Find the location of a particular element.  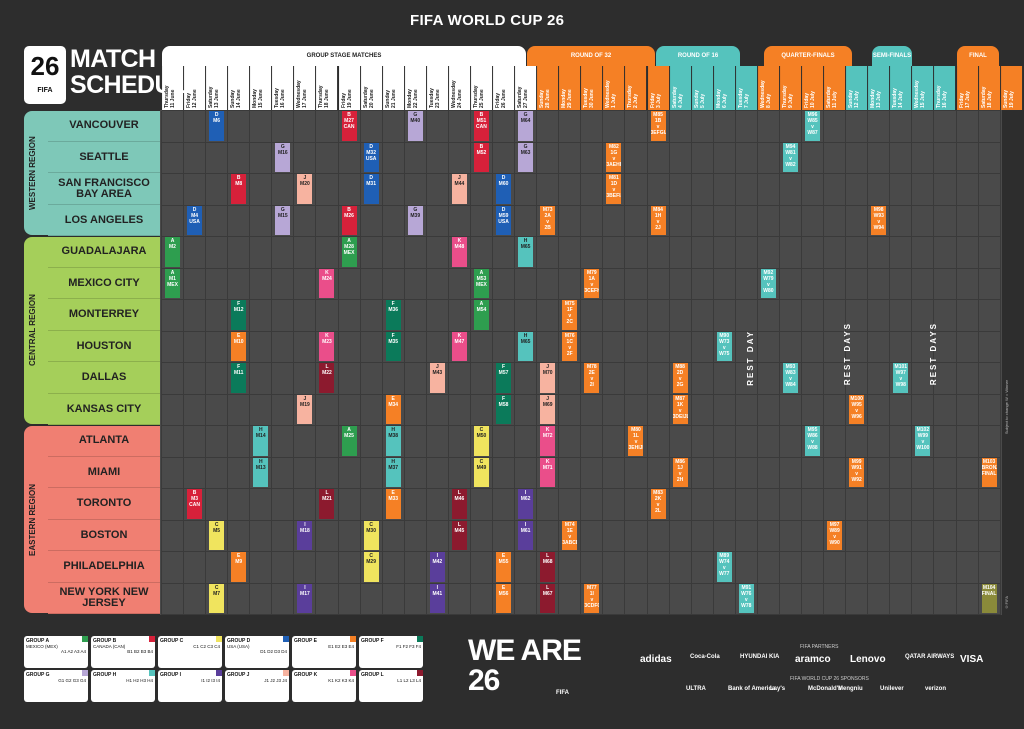

match-cell: G M16 is located at coordinates (283, 157).